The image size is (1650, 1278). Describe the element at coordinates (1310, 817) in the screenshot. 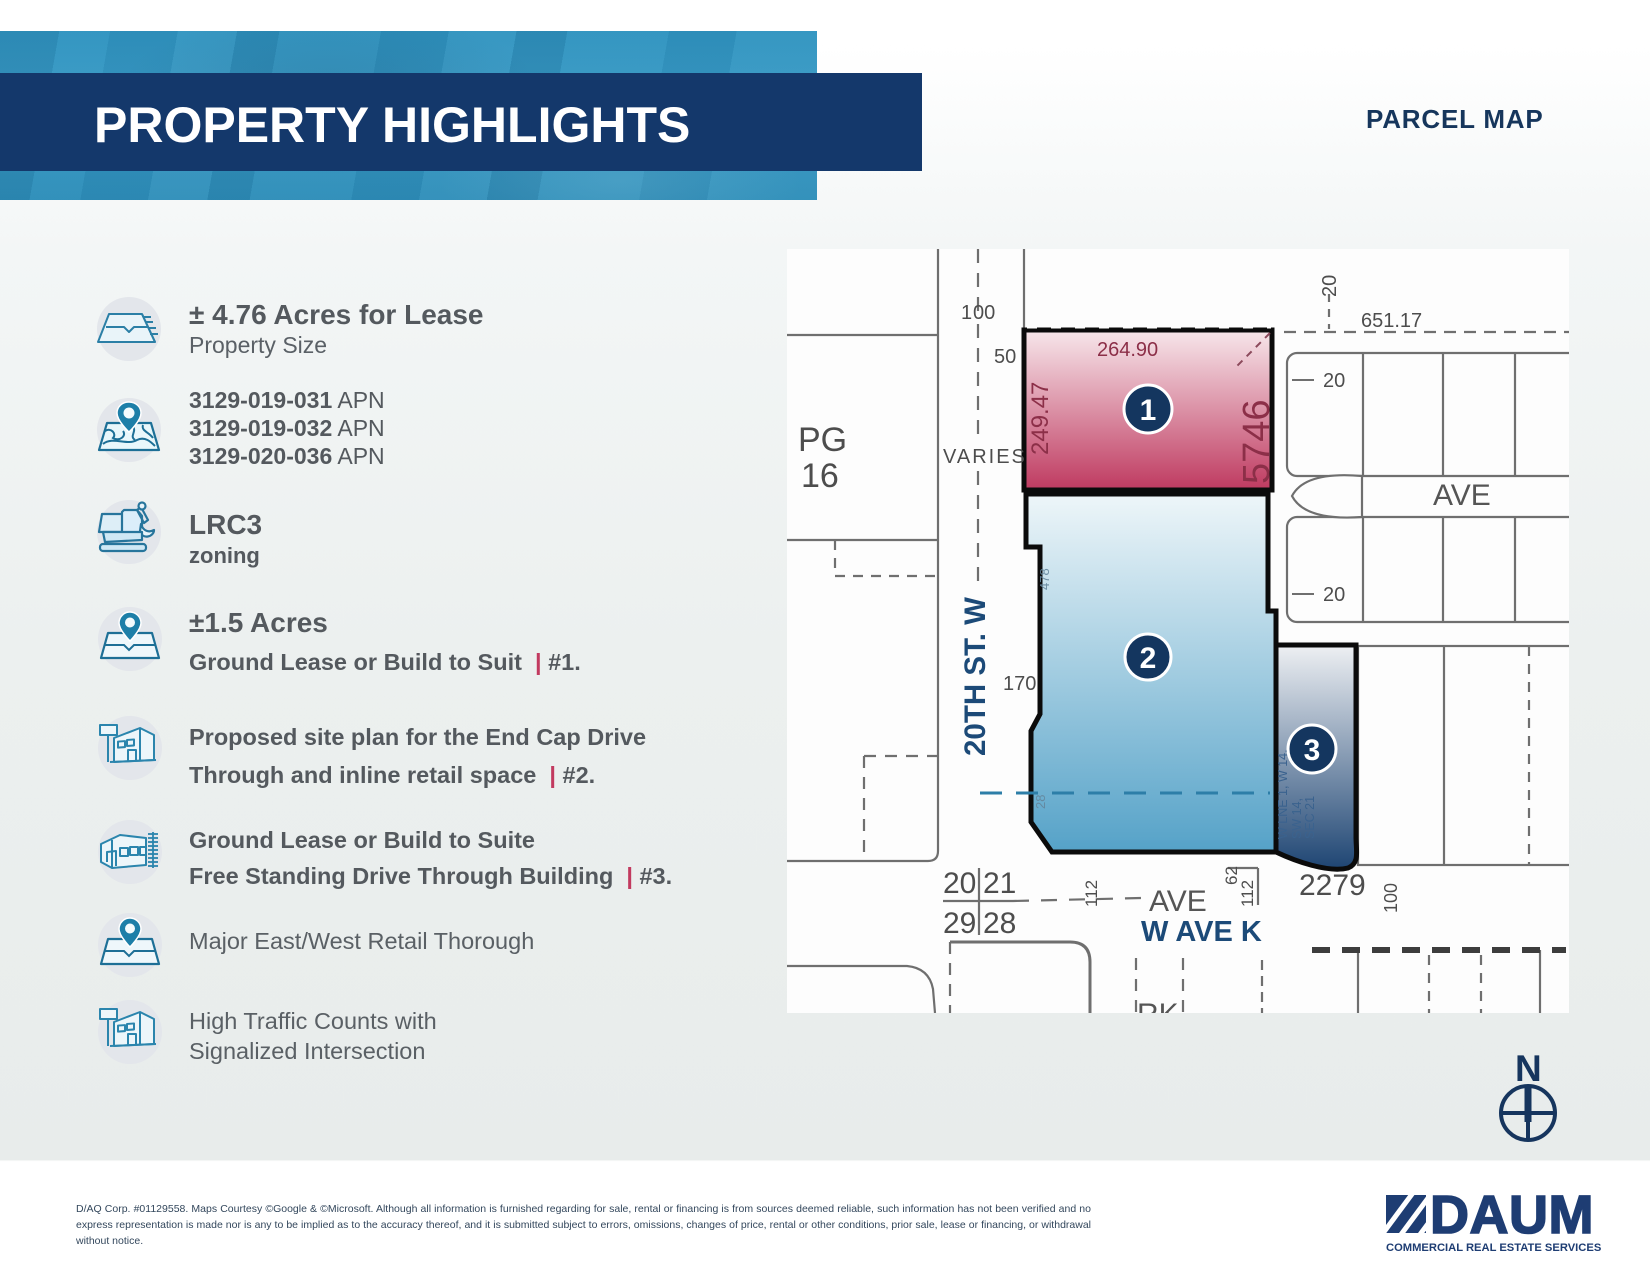

I see `svg-text: SEC 21` at that location.